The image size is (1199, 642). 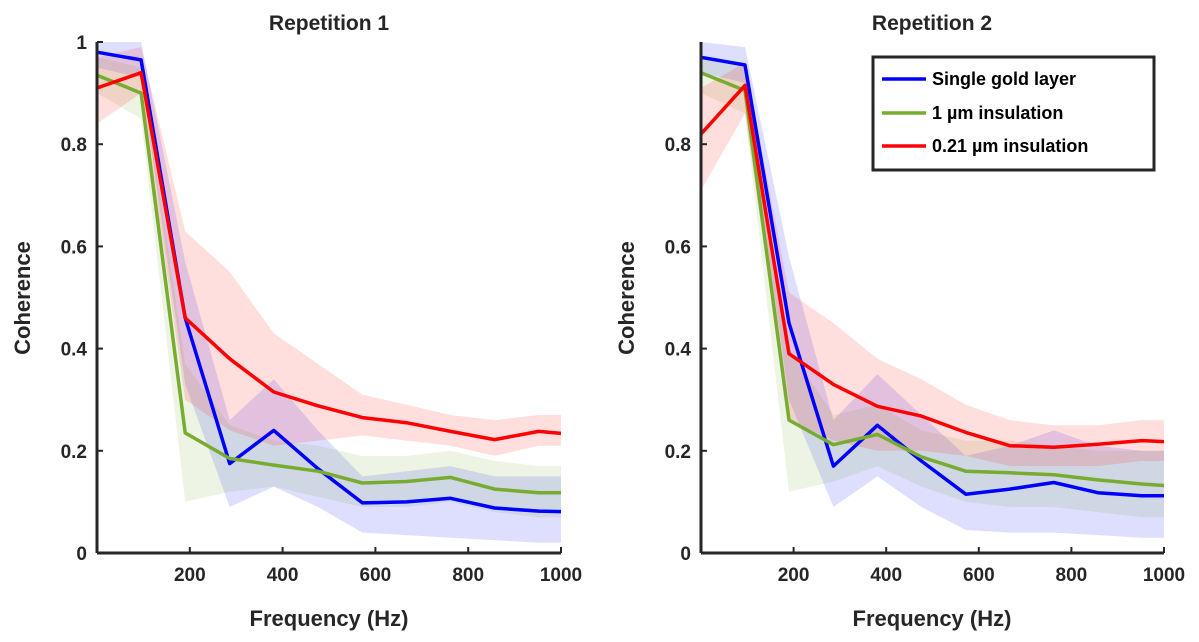 What do you see at coordinates (81, 43) in the screenshot?
I see `y-tick-label: 1` at bounding box center [81, 43].